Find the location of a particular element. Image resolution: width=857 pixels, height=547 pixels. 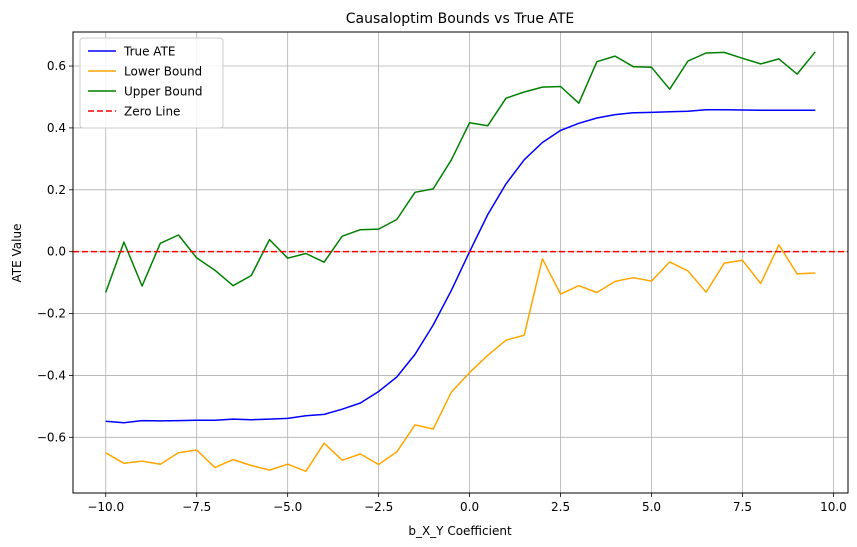

legend-label-upper-bound: Upper Bound is located at coordinates (163, 92).